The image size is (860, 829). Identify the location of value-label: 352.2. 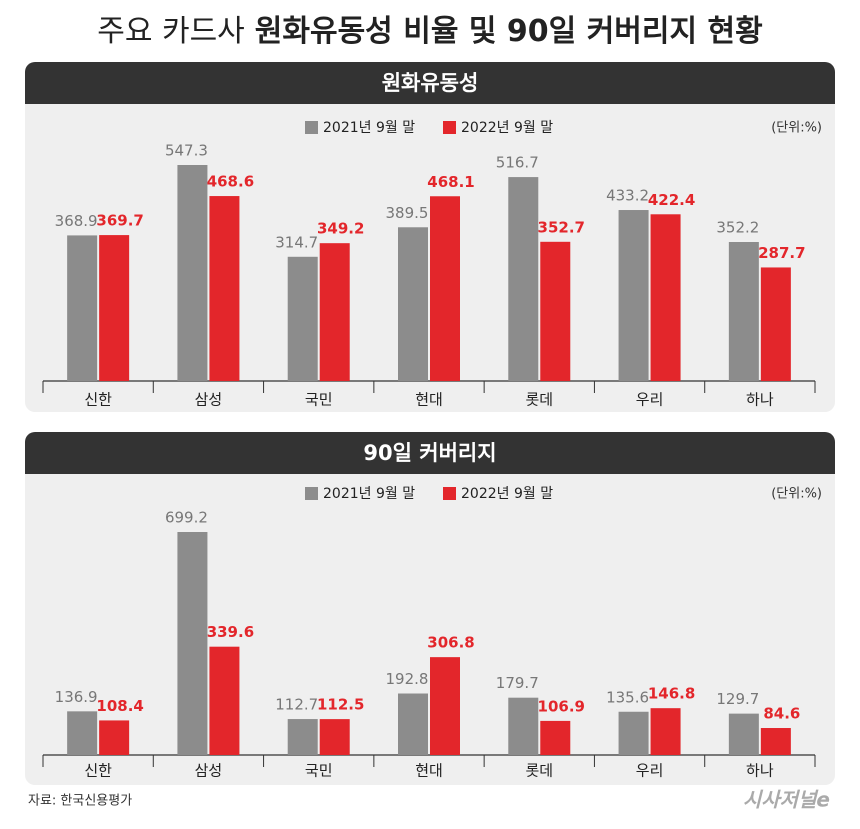
(737, 227).